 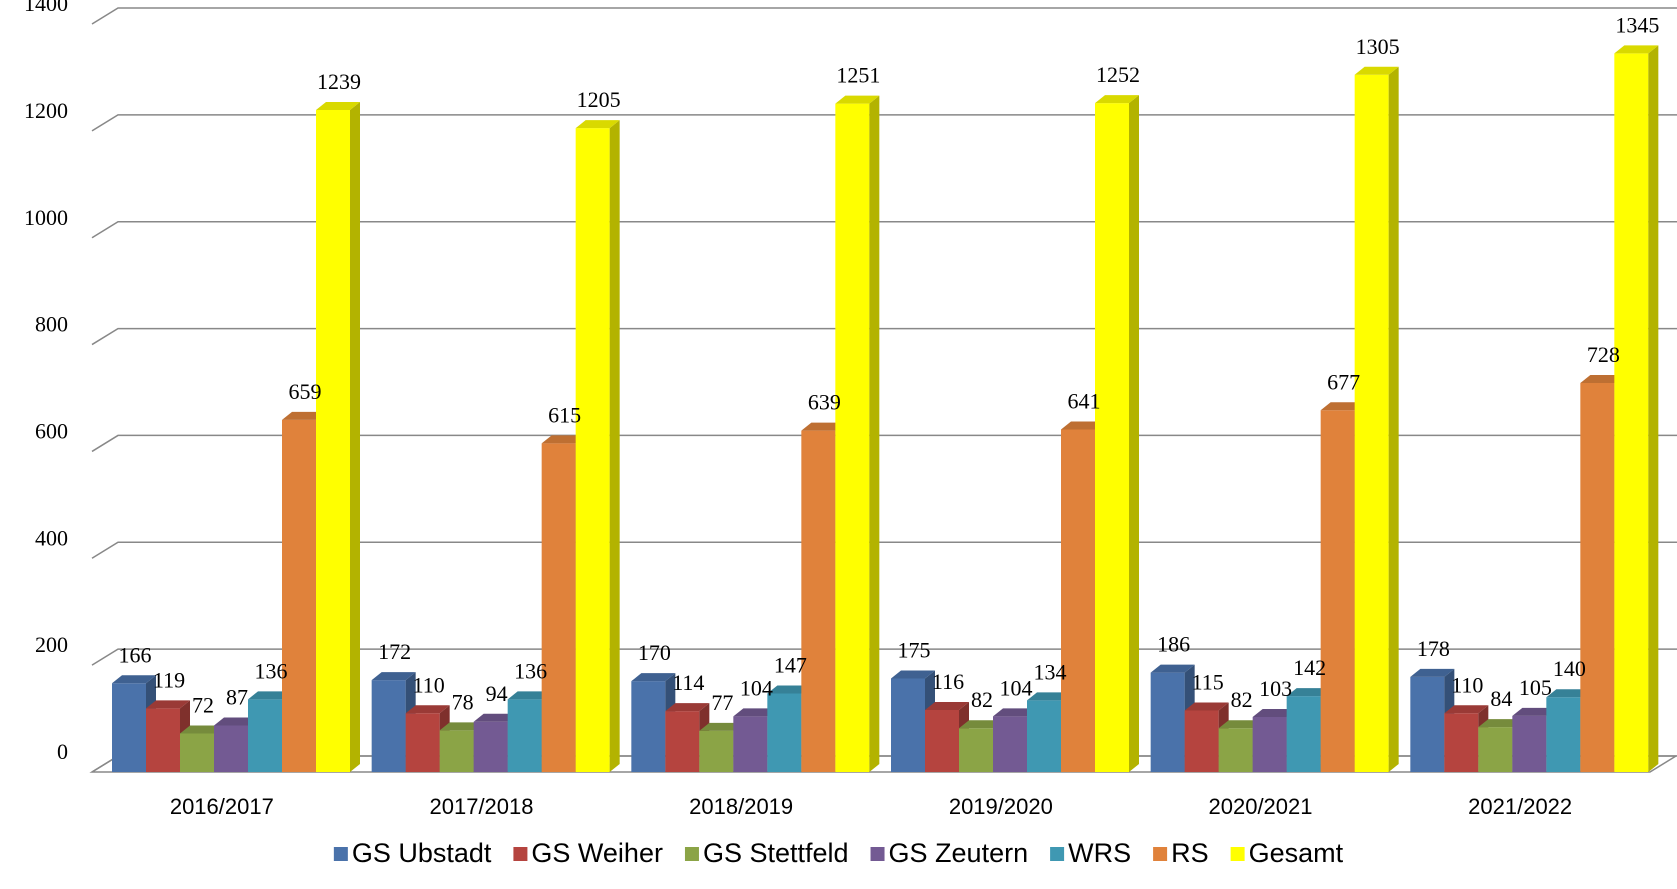 What do you see at coordinates (1569, 668) in the screenshot?
I see `data-label: 140` at bounding box center [1569, 668].